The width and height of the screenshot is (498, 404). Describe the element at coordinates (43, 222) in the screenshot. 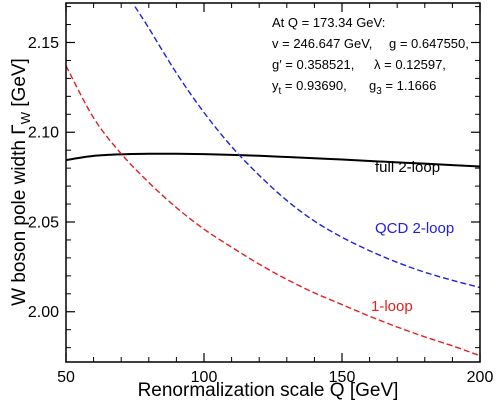

I see `y-tick-label-1: 2.05` at that location.